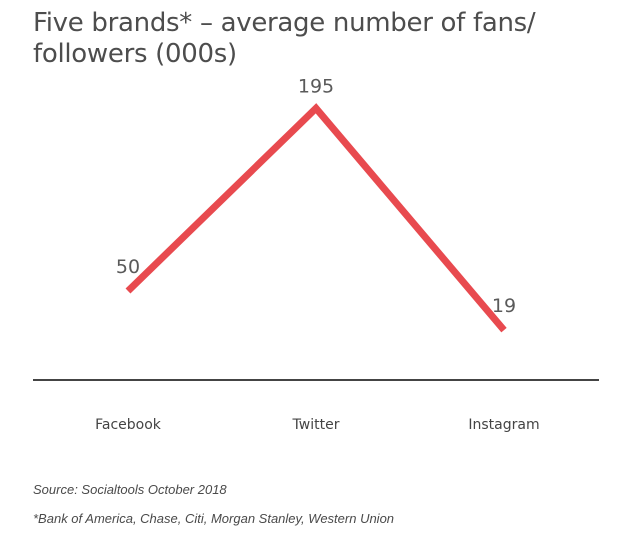 The width and height of the screenshot is (620, 552). Describe the element at coordinates (128, 425) in the screenshot. I see `x-tick-label-facebook: Facebook` at that location.